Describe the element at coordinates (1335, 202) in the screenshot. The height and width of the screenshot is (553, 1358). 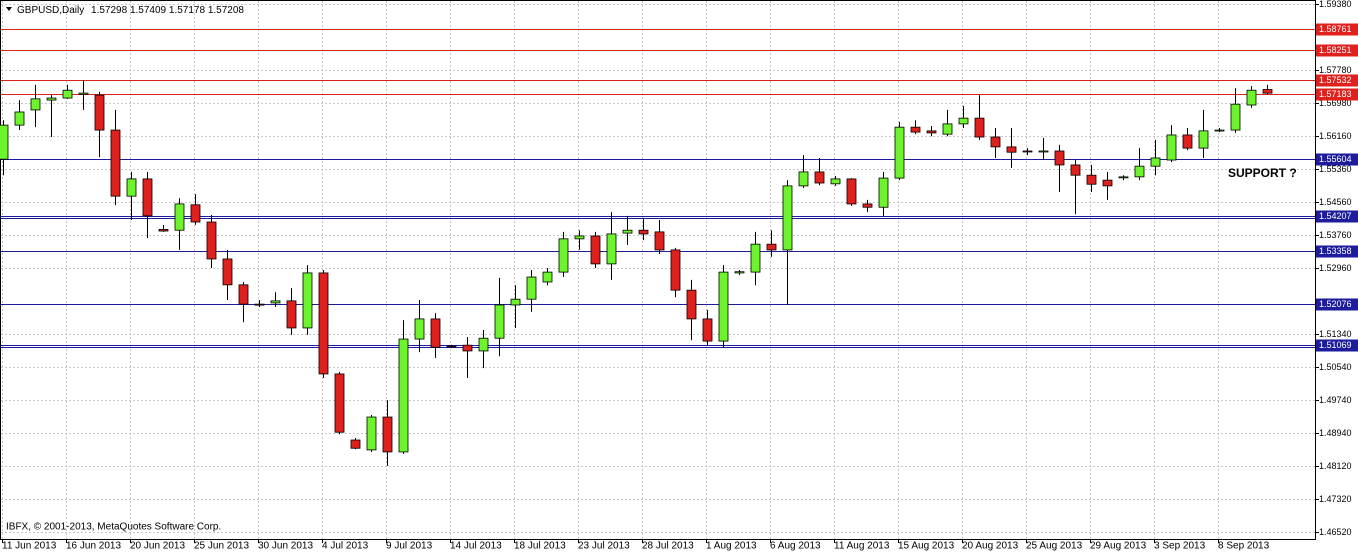
I see `y-tick-label: 1.54560` at that location.